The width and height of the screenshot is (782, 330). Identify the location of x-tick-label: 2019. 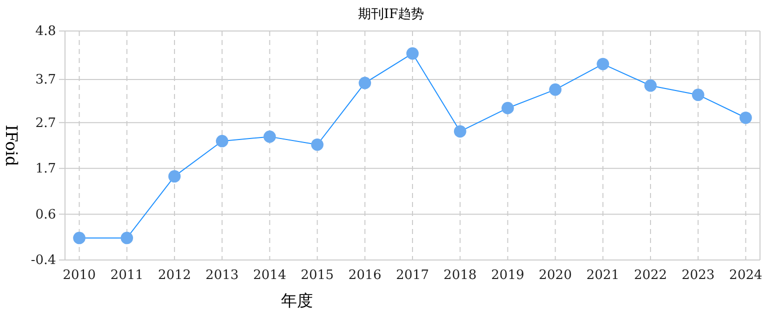
(507, 276).